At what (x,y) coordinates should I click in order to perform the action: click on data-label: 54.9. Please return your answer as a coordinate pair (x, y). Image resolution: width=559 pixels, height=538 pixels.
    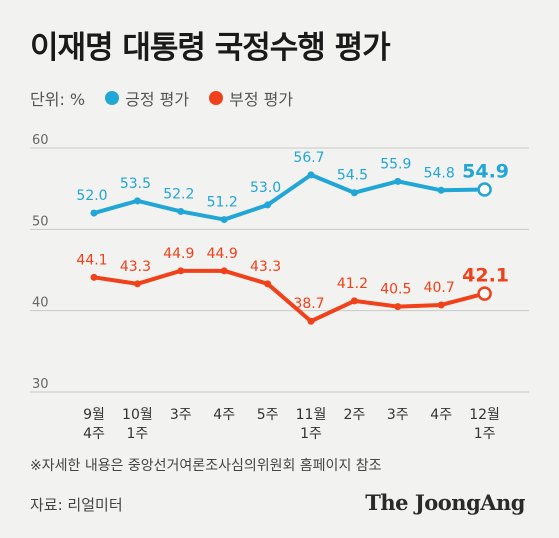
    Looking at the image, I should click on (485, 171).